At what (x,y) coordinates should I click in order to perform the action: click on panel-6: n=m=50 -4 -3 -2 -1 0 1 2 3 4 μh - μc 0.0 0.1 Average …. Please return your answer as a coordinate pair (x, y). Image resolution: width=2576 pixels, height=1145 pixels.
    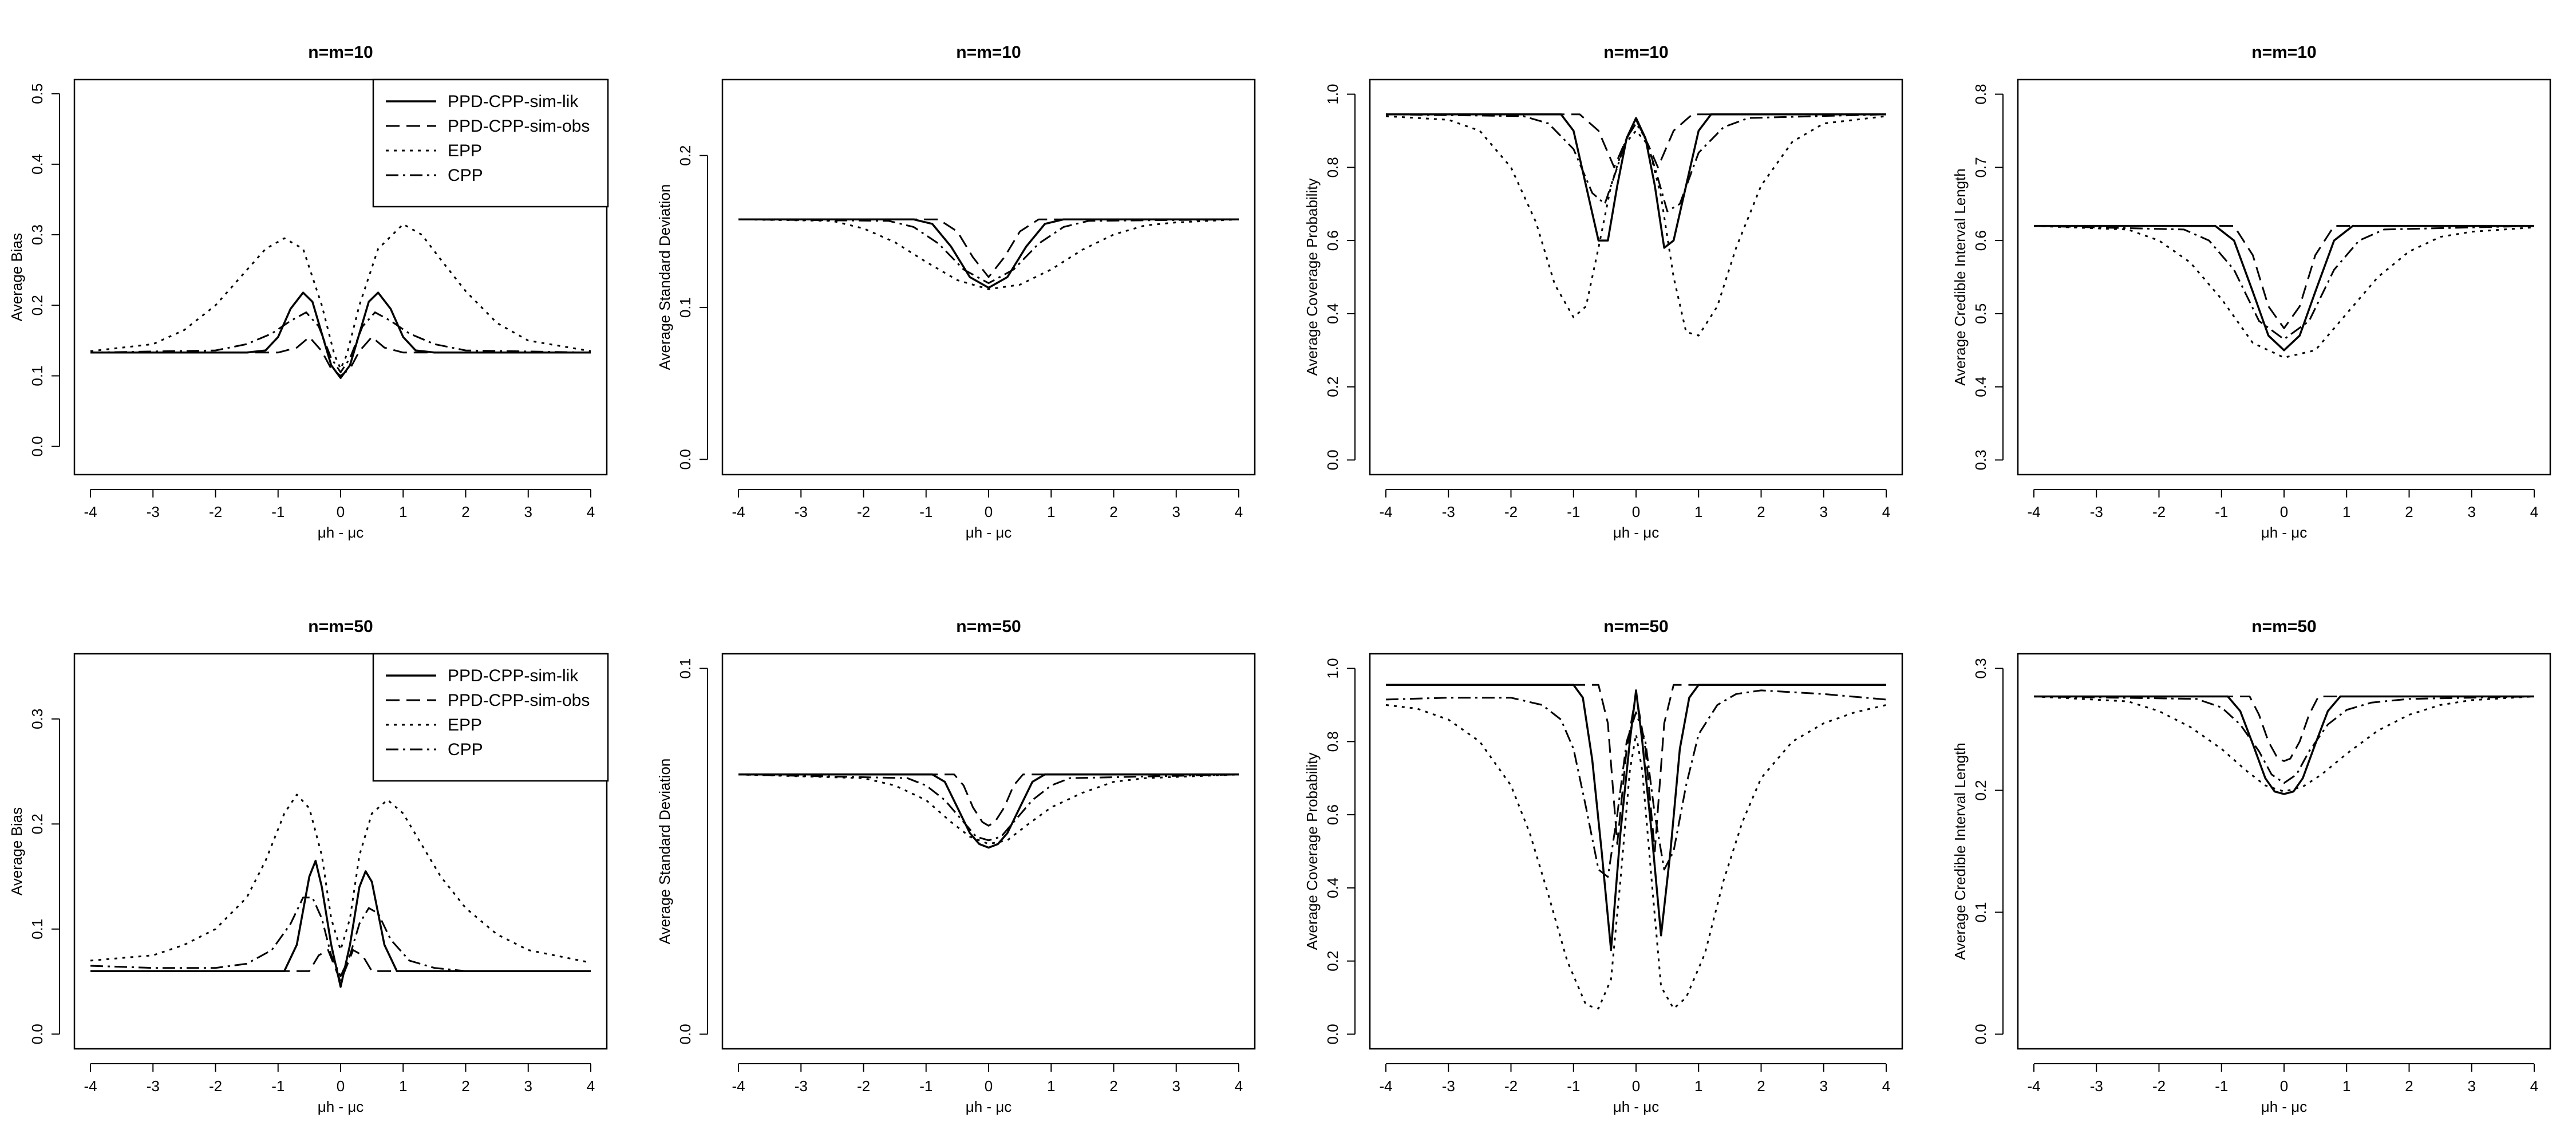
    Looking at the image, I should click on (956, 866).